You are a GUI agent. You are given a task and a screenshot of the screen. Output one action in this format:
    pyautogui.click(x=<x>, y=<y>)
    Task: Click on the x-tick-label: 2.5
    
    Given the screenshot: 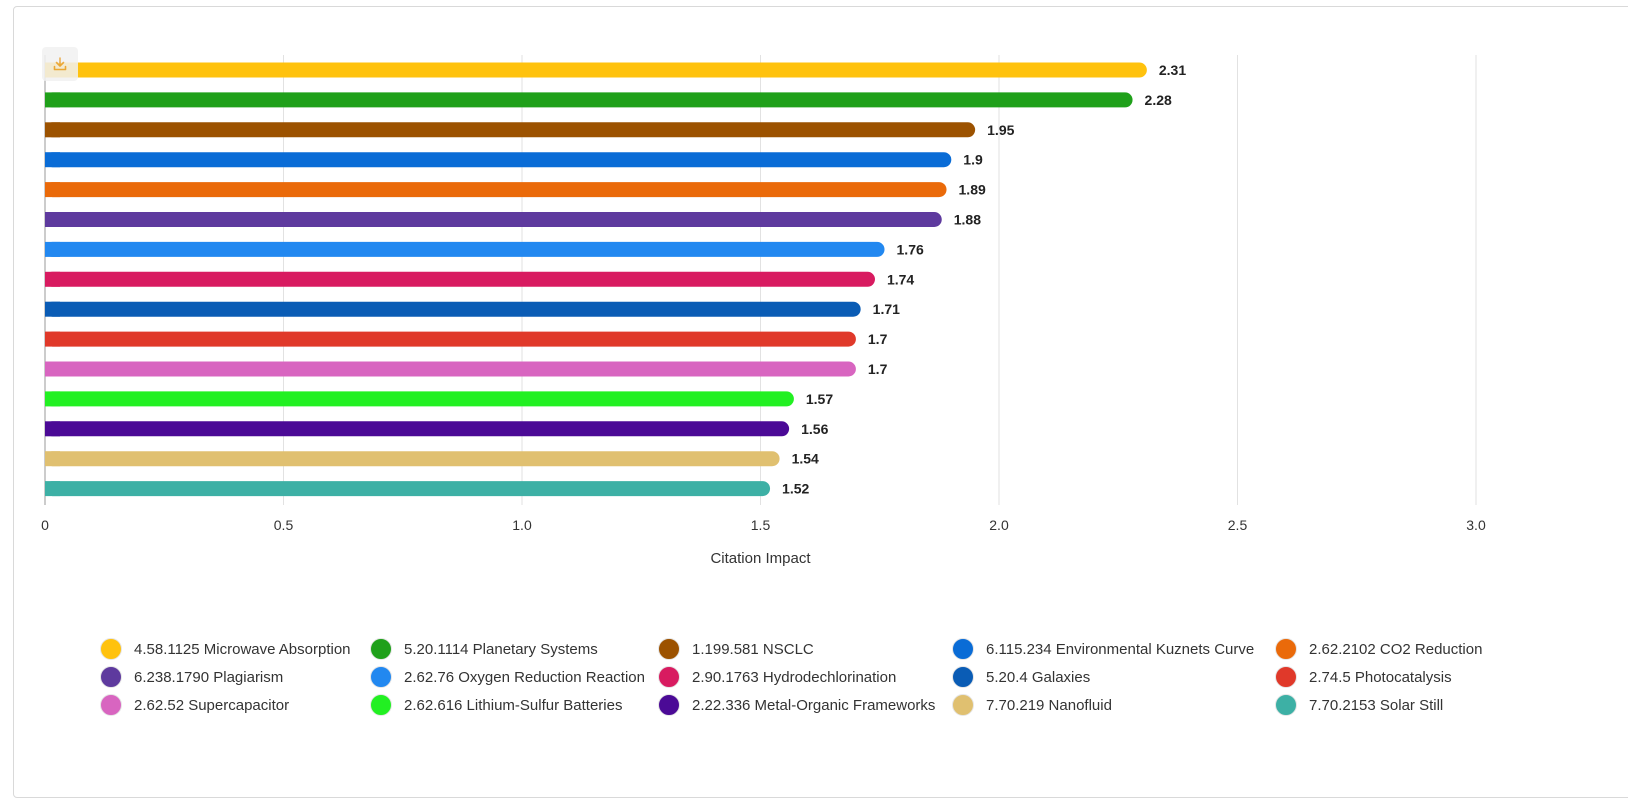 What is the action you would take?
    pyautogui.click(x=1238, y=525)
    